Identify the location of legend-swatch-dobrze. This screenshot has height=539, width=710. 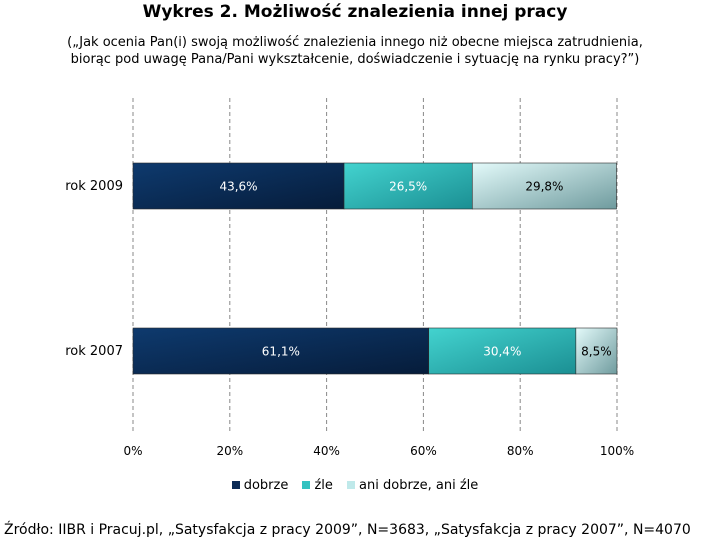
(235, 485).